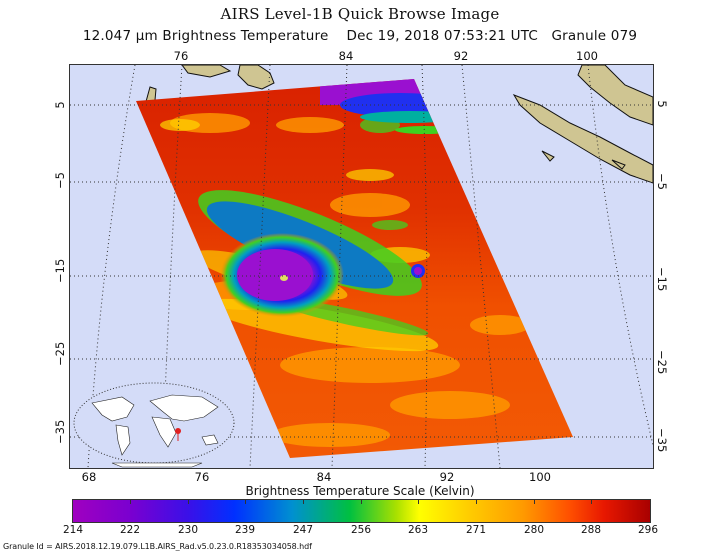 This screenshot has width=720, height=556. What do you see at coordinates (662, 265) in the screenshot?
I see `latitude-axis-right: 5 −5 −15 −25 −35` at bounding box center [662, 265].